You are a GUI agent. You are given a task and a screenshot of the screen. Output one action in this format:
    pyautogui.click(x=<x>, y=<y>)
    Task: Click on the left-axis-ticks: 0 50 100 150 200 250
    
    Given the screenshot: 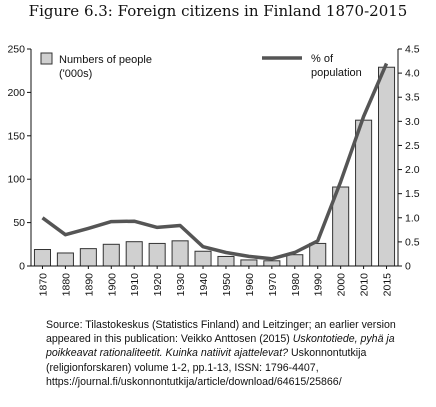 What is the action you would take?
    pyautogui.click(x=19, y=158)
    